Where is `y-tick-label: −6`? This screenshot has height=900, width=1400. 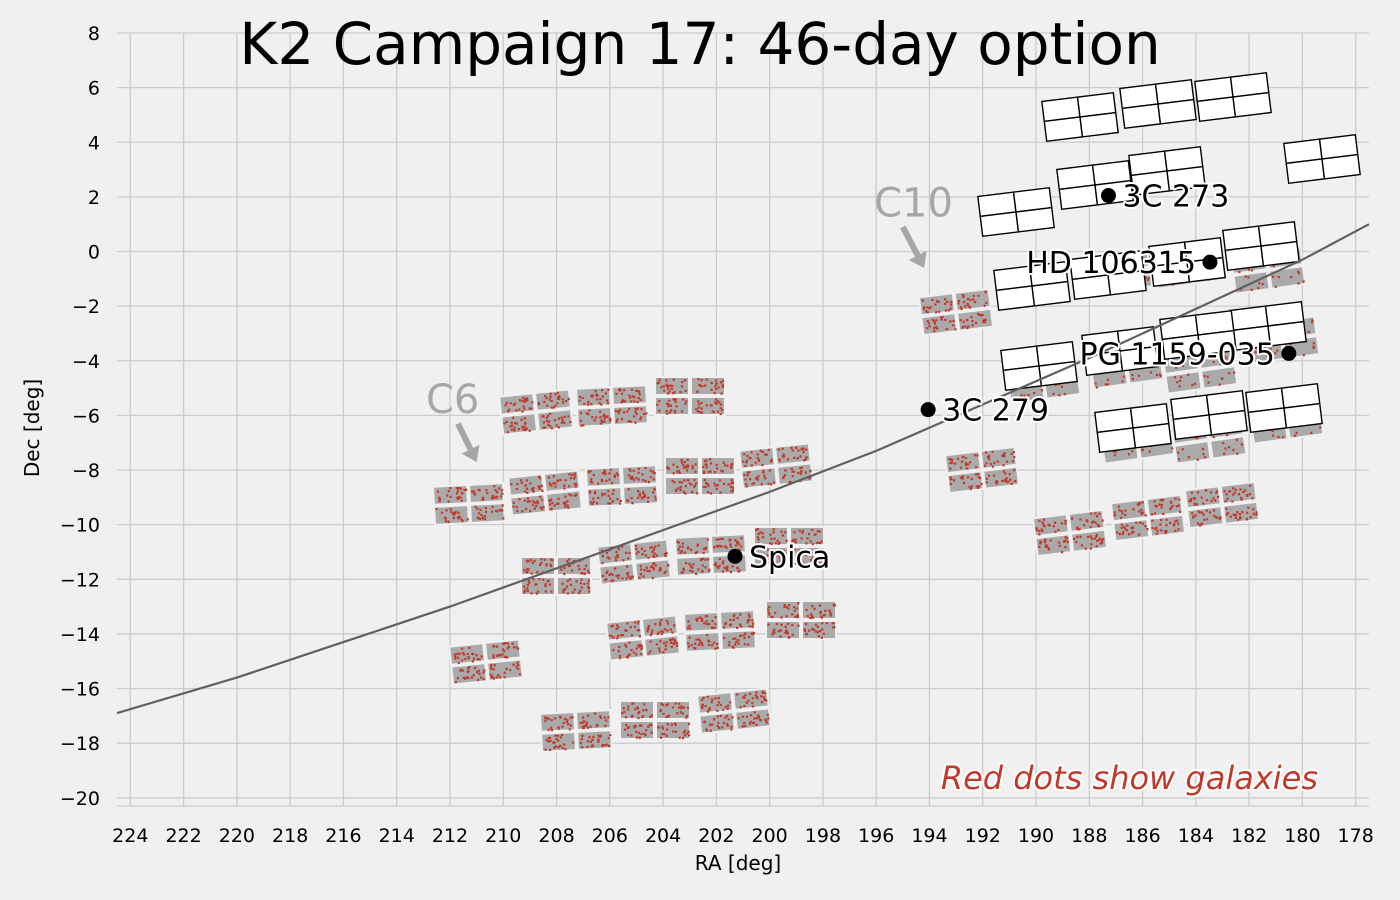 y-tick-label: −6 is located at coordinates (86, 416).